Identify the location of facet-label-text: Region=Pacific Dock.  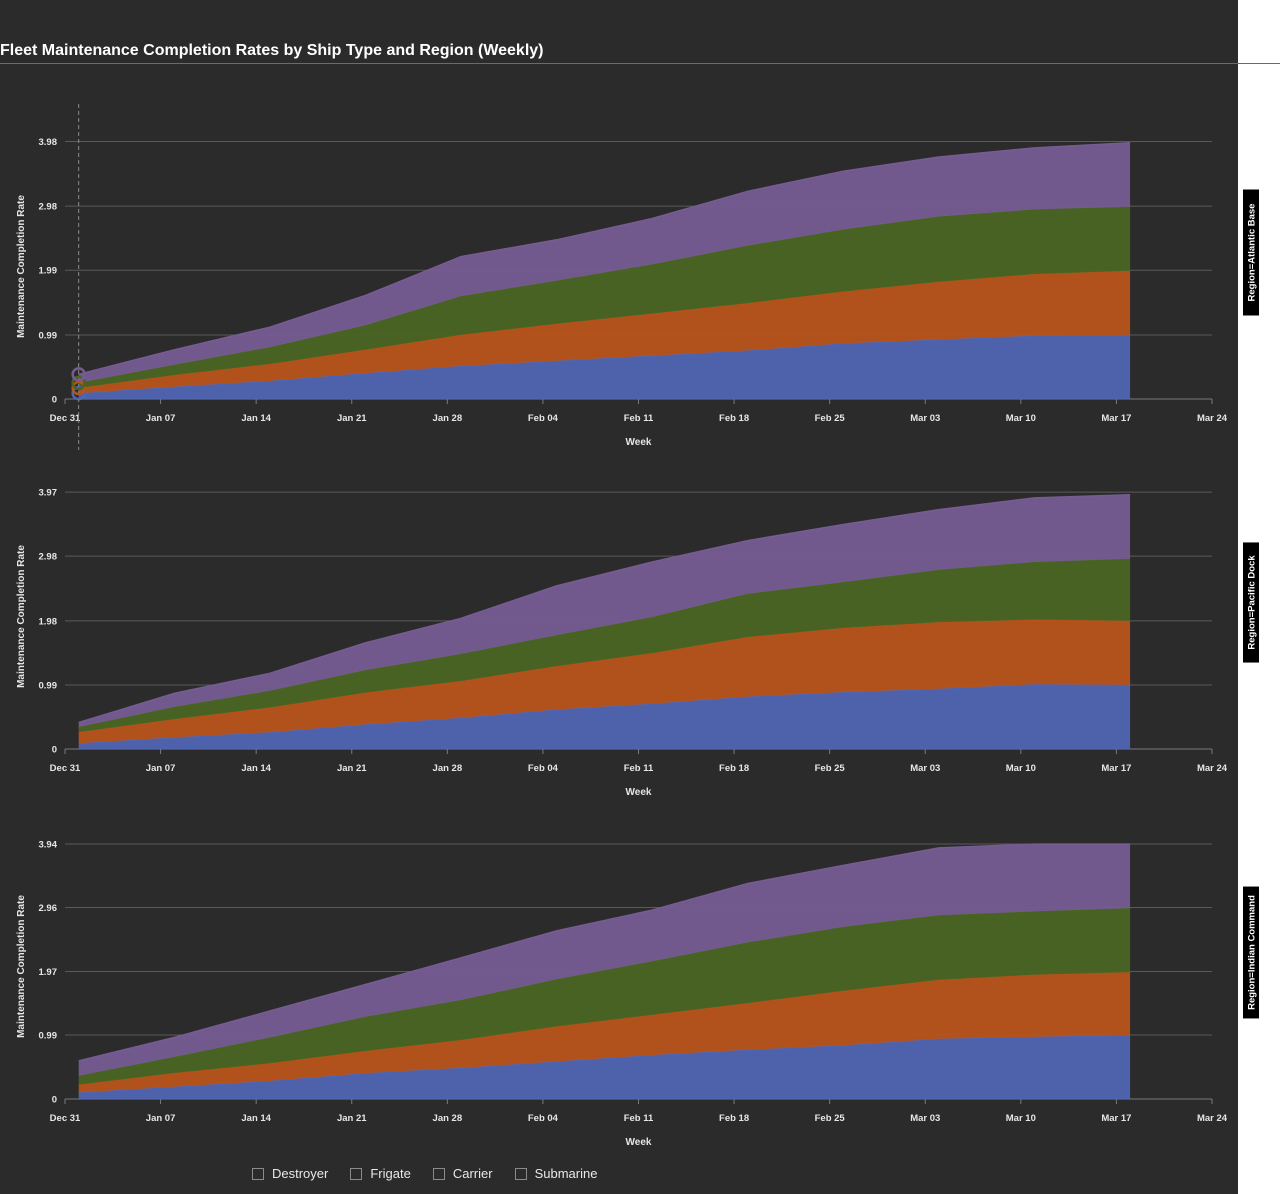
(1252, 602).